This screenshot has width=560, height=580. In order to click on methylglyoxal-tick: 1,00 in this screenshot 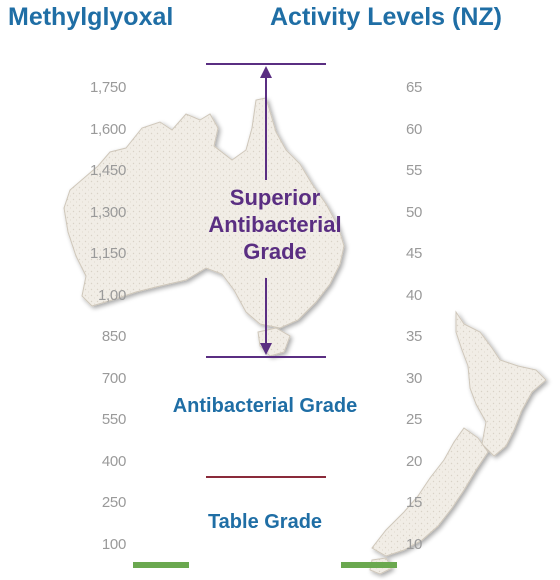, I will do `click(112, 295)`.